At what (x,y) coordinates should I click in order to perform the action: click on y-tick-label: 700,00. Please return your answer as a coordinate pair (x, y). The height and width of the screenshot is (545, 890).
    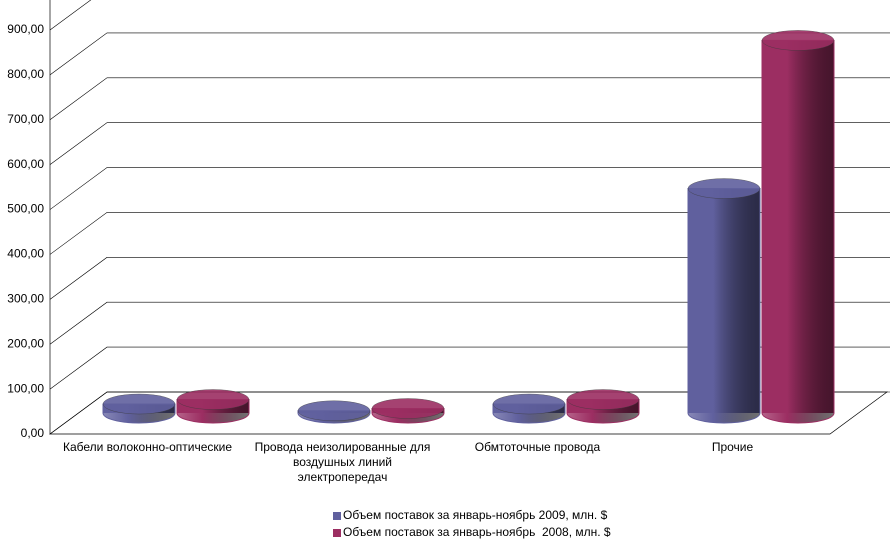
    Looking at the image, I should click on (25, 119).